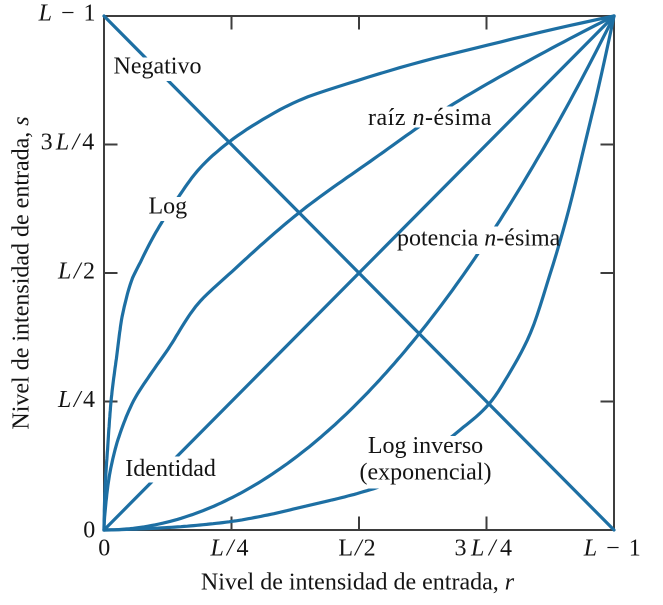 This screenshot has height=605, width=663. What do you see at coordinates (479, 239) in the screenshot?
I see `svg-text: potencia n-ésima` at bounding box center [479, 239].